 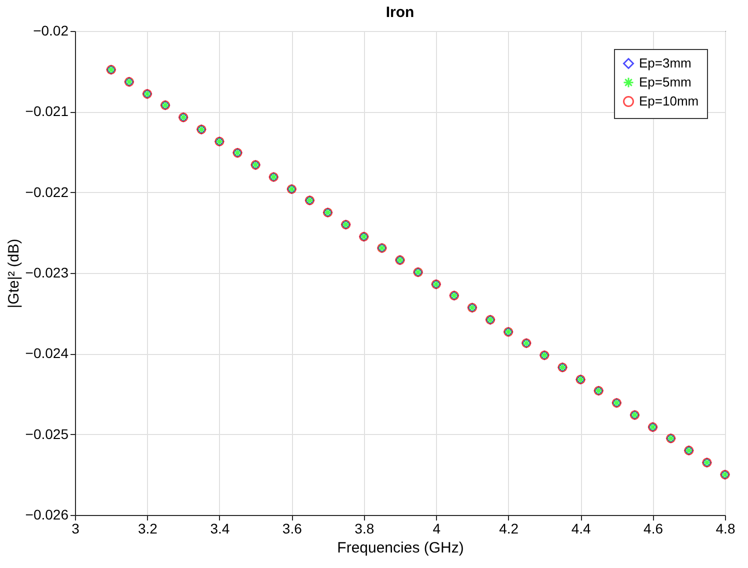 I want to click on y-tick-label: −0.024, so click(x=47, y=353).